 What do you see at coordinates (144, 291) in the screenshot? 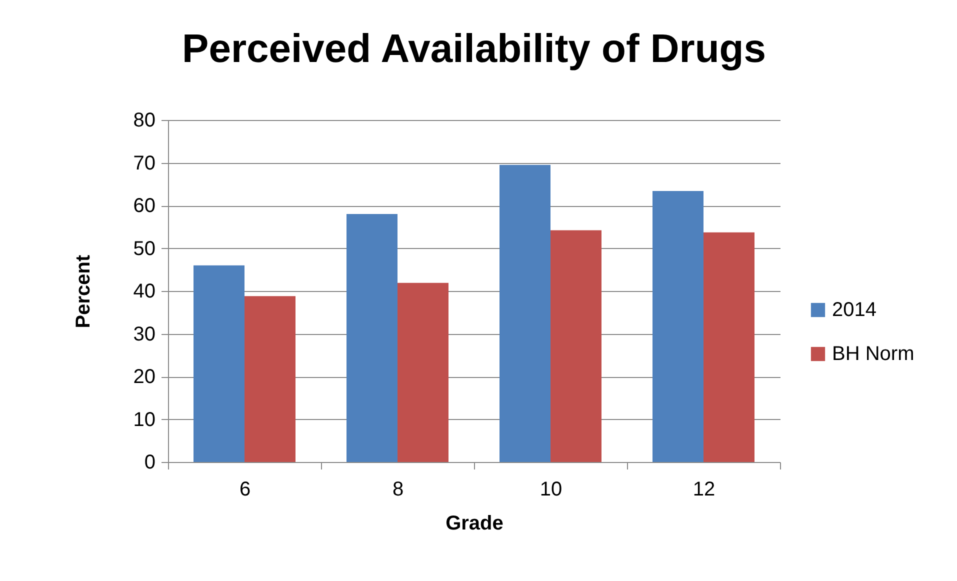
I see `y-tick-label: 40` at bounding box center [144, 291].